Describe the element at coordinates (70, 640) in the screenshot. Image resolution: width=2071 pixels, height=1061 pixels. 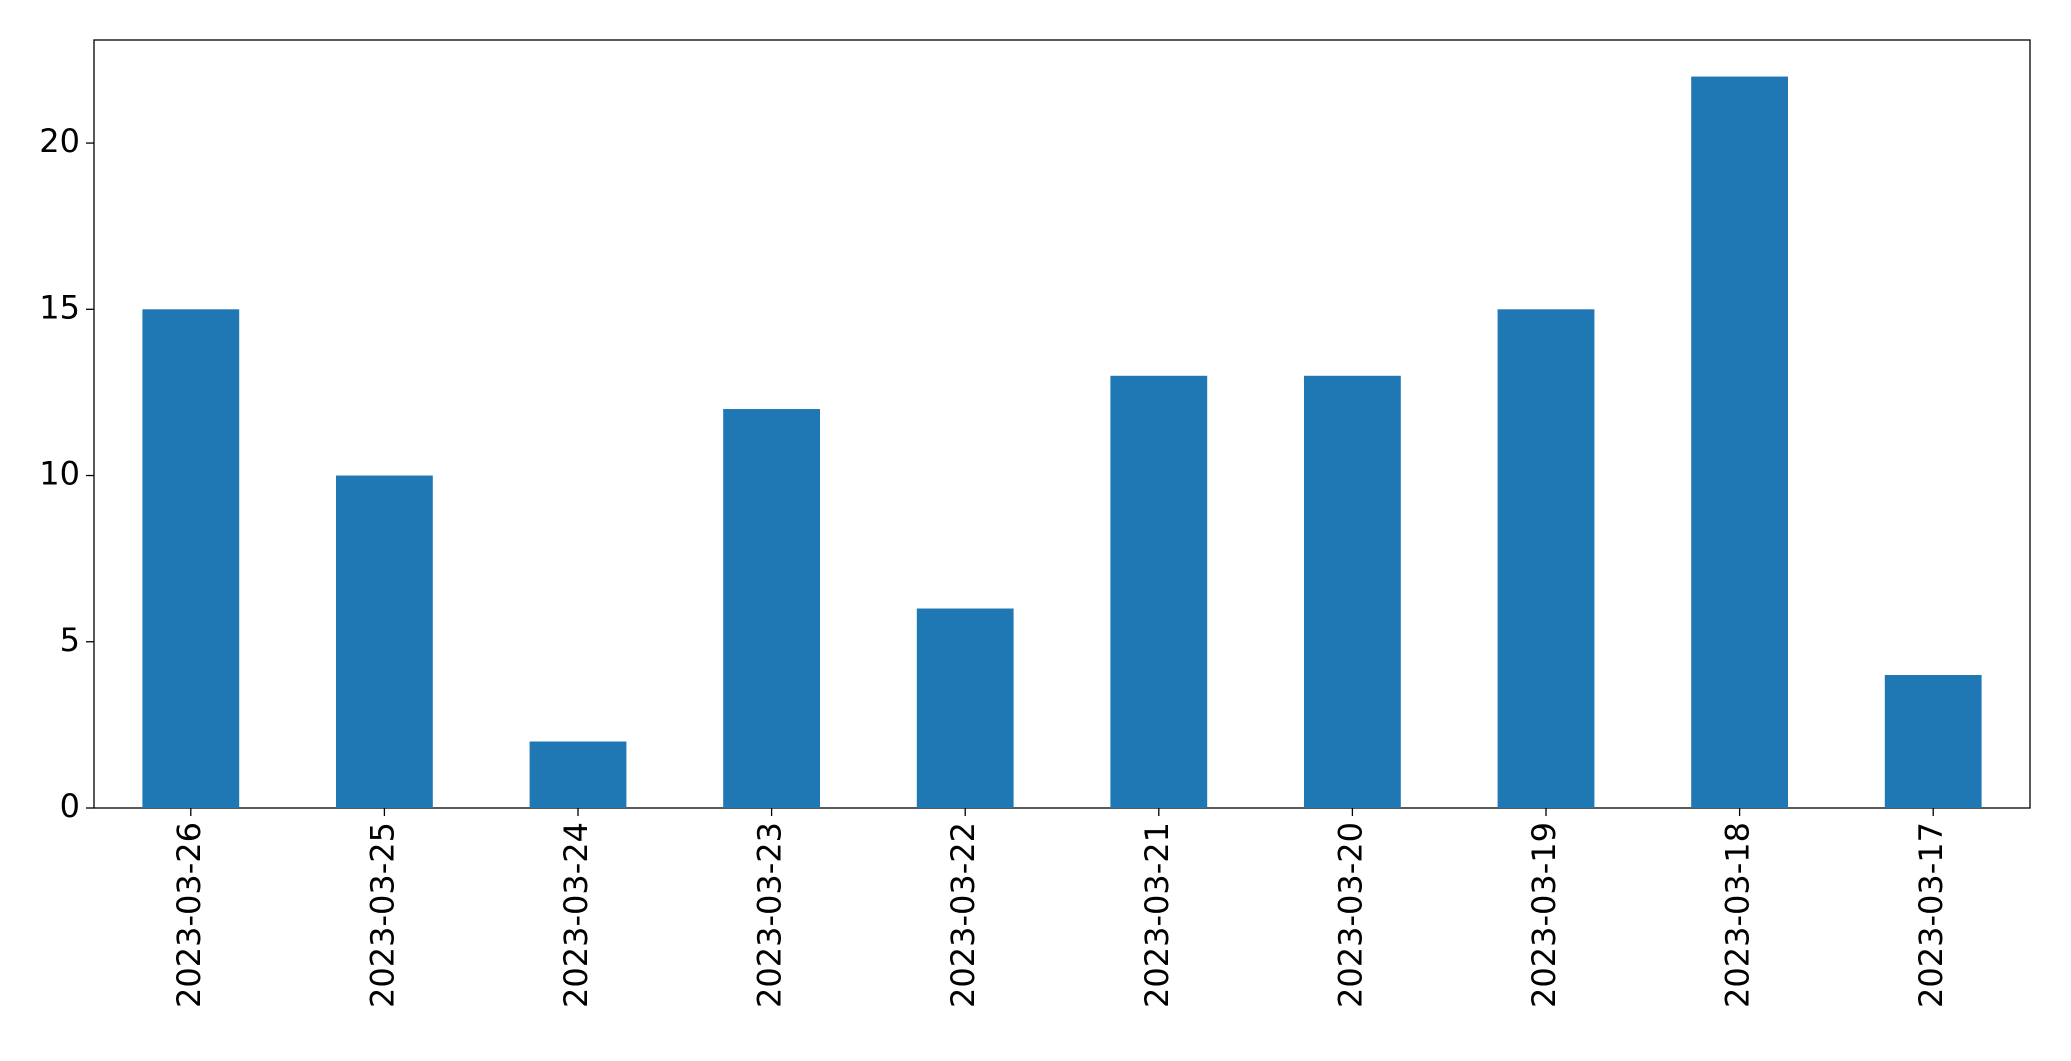
I see `y-tick-label: 5` at that location.